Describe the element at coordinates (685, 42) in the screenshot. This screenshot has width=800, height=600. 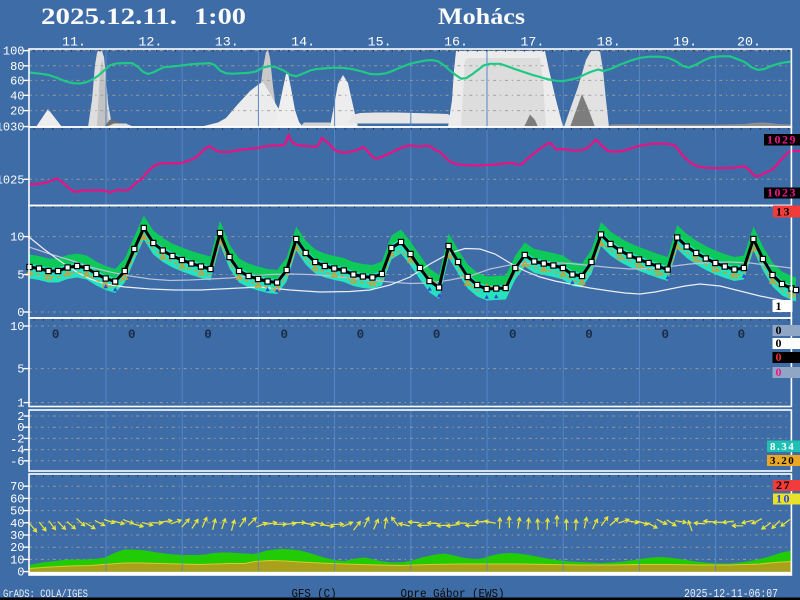
I see `svg-text: 19.` at that location.